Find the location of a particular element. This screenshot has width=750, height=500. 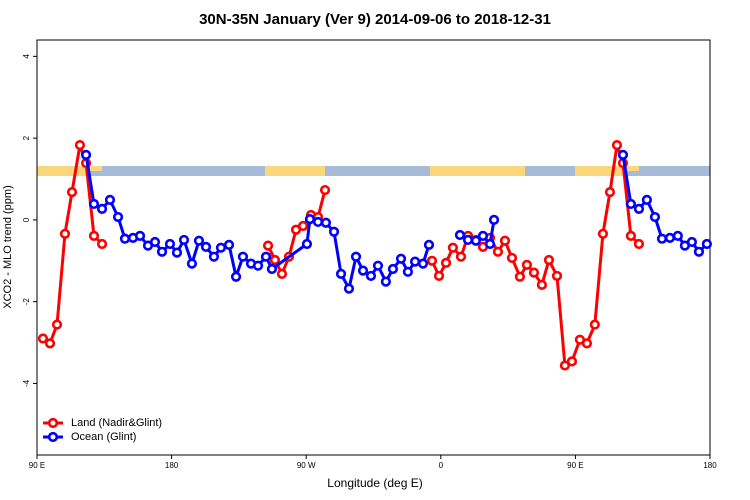

x-axis-label: Longitude (deg E) is located at coordinates (374, 483).